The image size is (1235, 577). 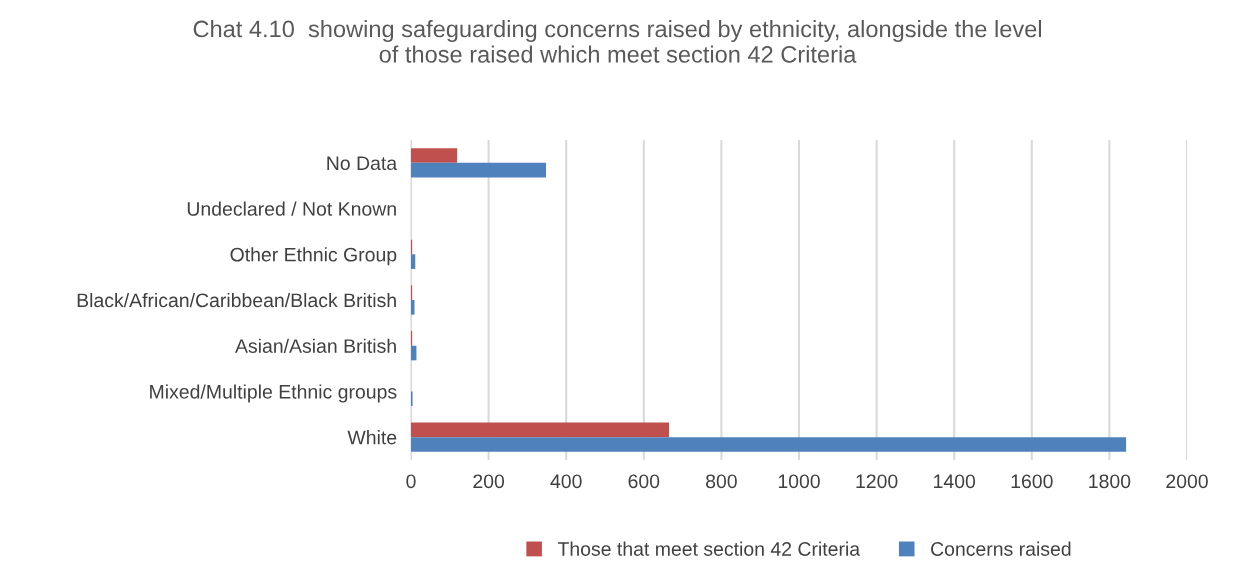 I want to click on y-tick-label: Black/African/Caribbean/Black British, so click(x=236, y=300).